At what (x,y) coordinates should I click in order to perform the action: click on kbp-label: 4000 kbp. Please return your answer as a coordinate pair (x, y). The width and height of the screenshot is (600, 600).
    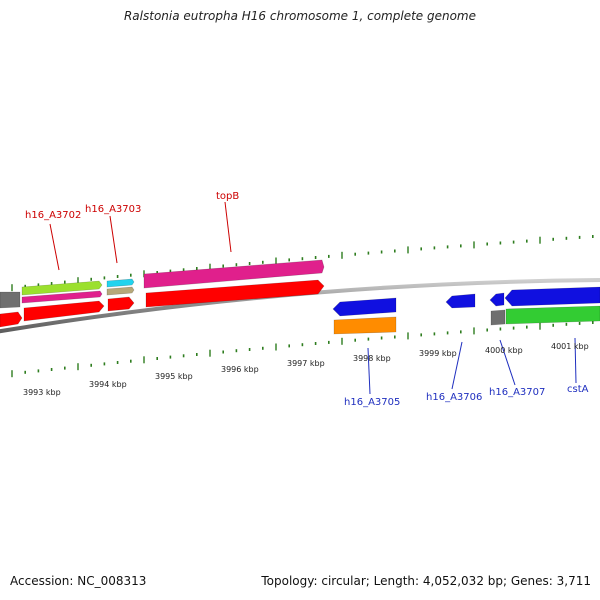
    Looking at the image, I should click on (504, 350).